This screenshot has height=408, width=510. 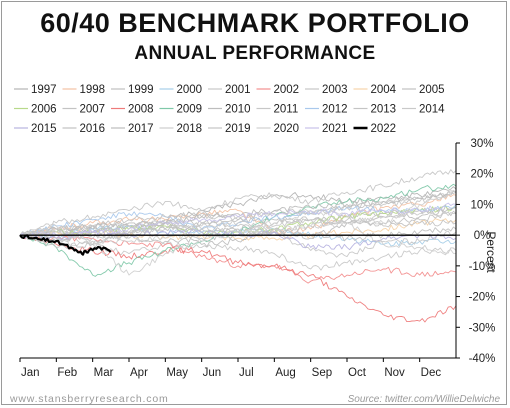 I want to click on y-axis-label: Percent, so click(x=491, y=252).